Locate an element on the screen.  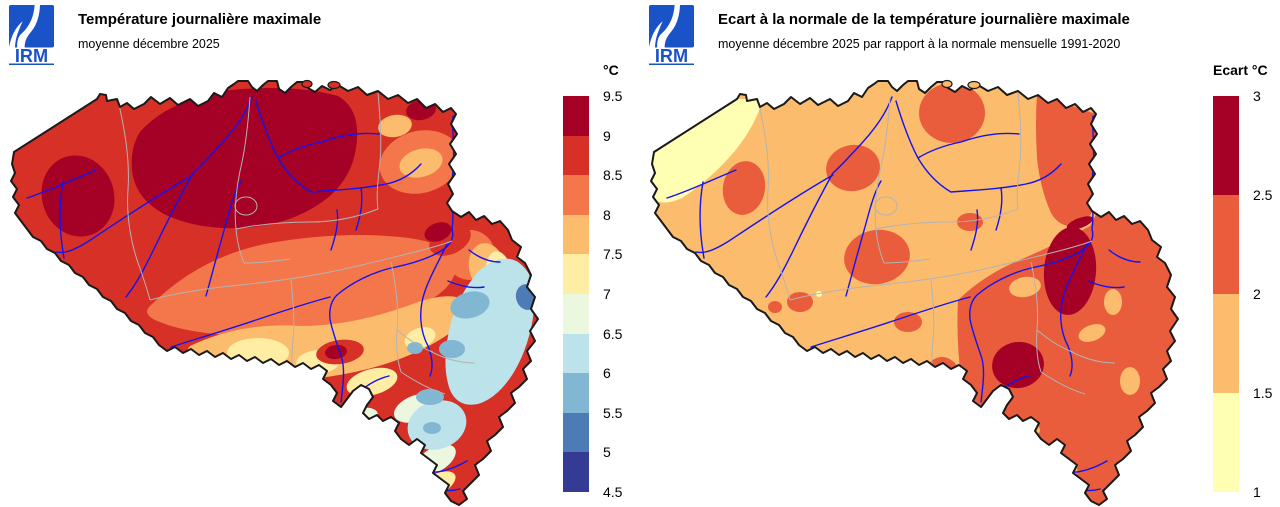
colorbar-tick-label: 8.5 is located at coordinates (613, 175).